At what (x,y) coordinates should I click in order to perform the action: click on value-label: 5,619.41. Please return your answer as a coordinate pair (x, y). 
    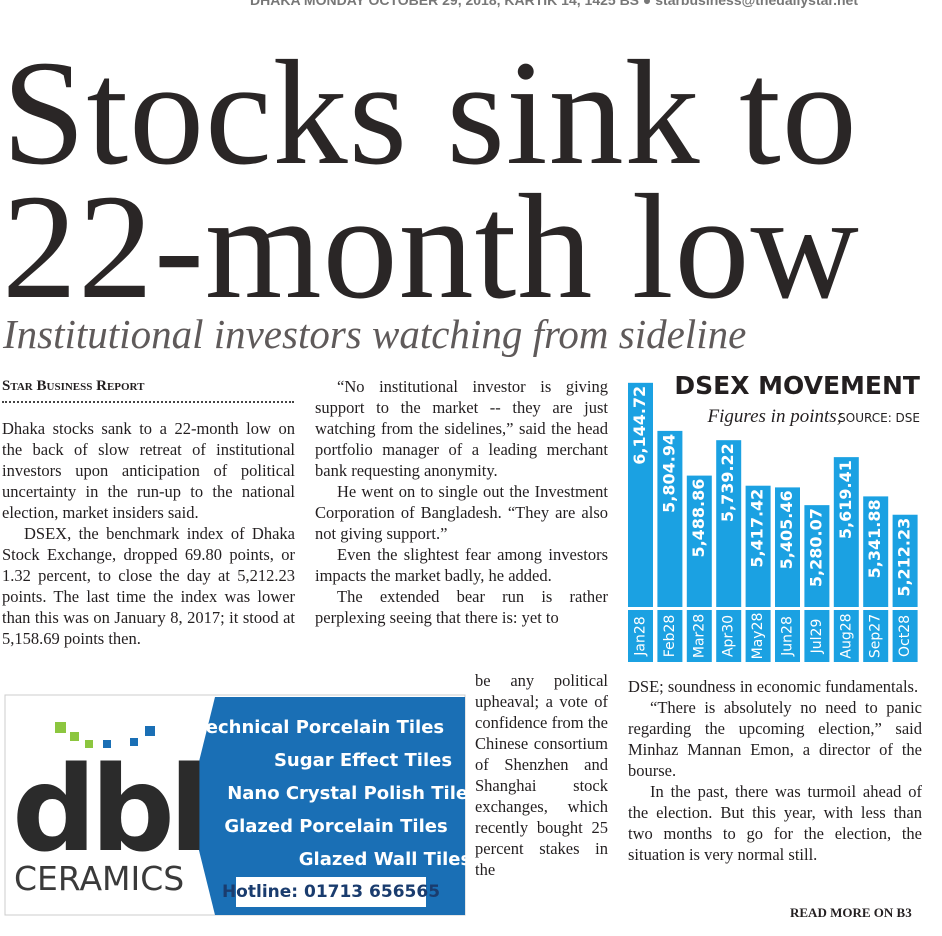
    Looking at the image, I should click on (845, 499).